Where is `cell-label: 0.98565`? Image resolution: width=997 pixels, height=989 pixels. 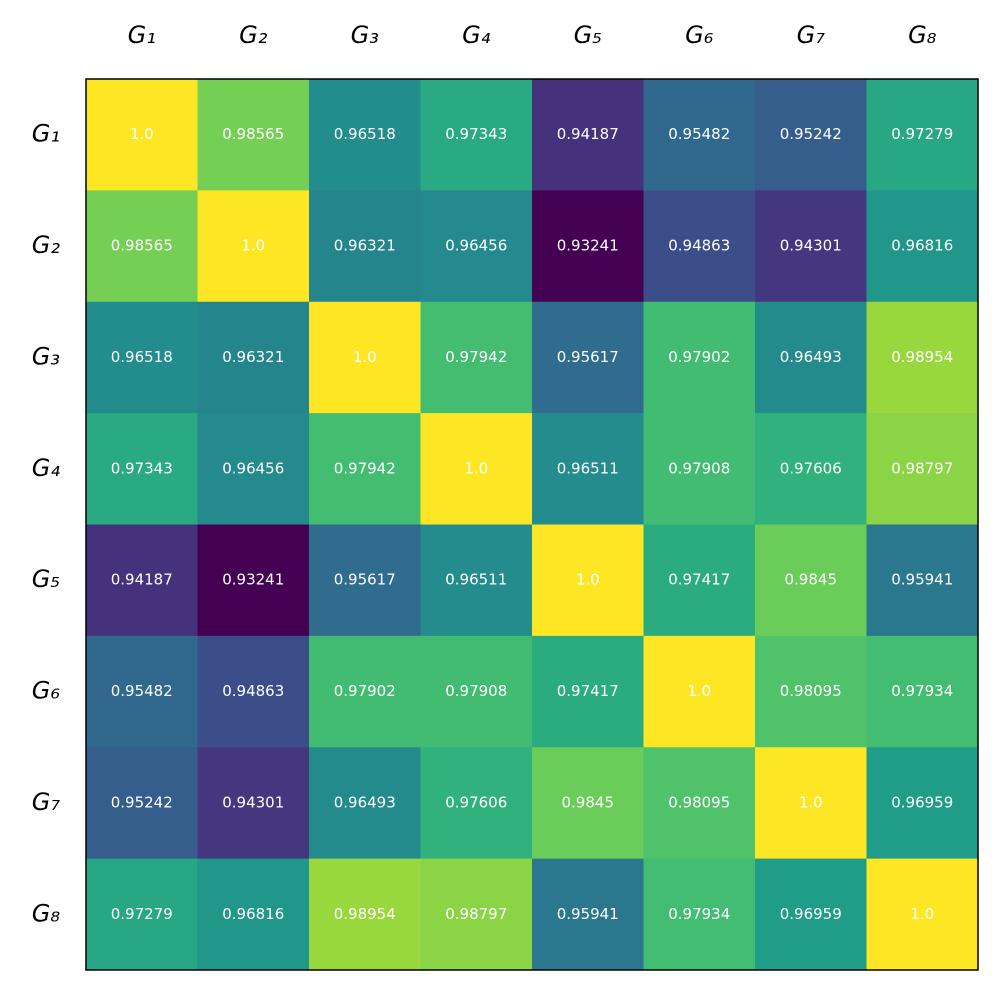 cell-label: 0.98565 is located at coordinates (253, 134).